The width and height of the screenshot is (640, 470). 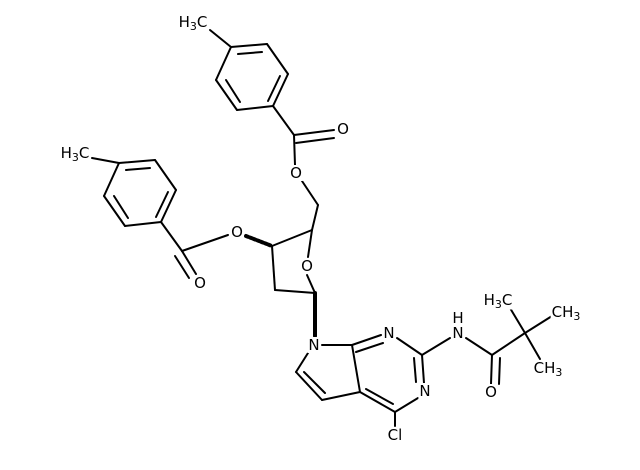 I want to click on atom-label: H, so click(x=457, y=318).